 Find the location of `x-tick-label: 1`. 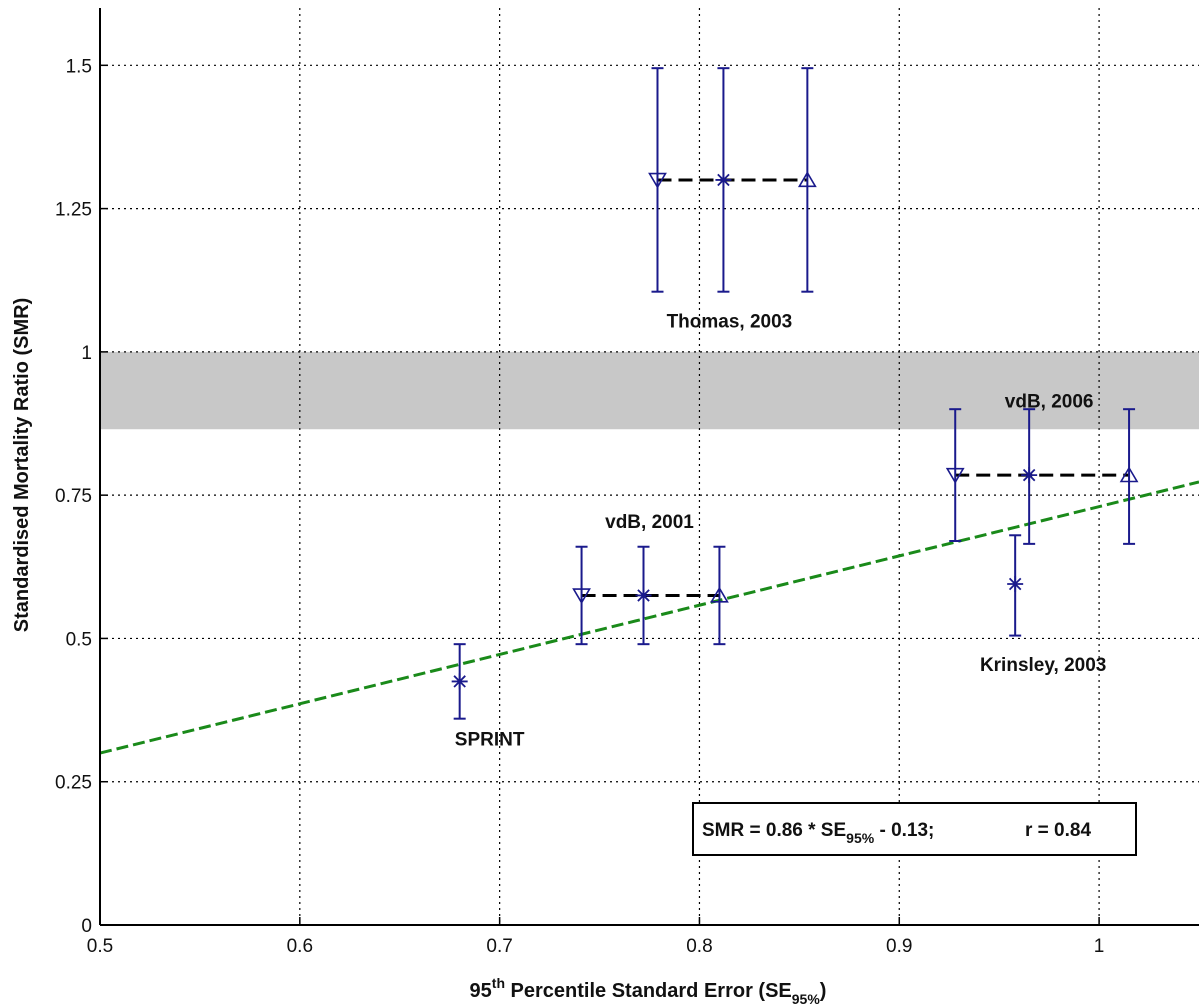

x-tick-label: 1 is located at coordinates (1099, 946).